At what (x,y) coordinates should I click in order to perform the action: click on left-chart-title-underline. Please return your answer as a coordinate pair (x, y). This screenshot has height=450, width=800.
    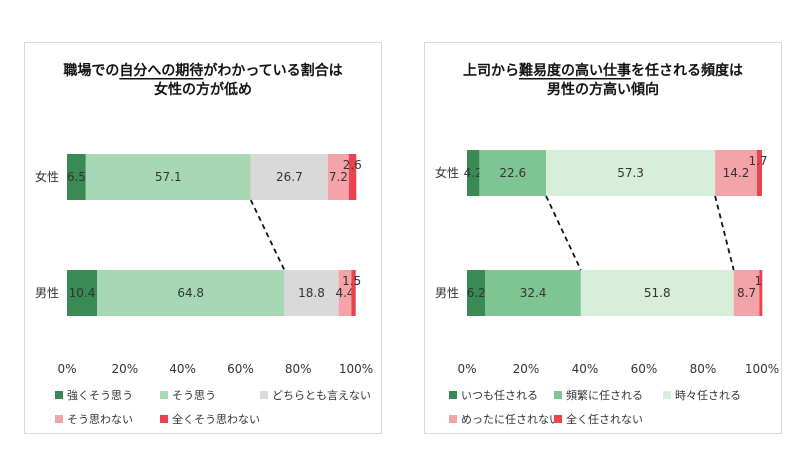
    Looking at the image, I should click on (161, 79).